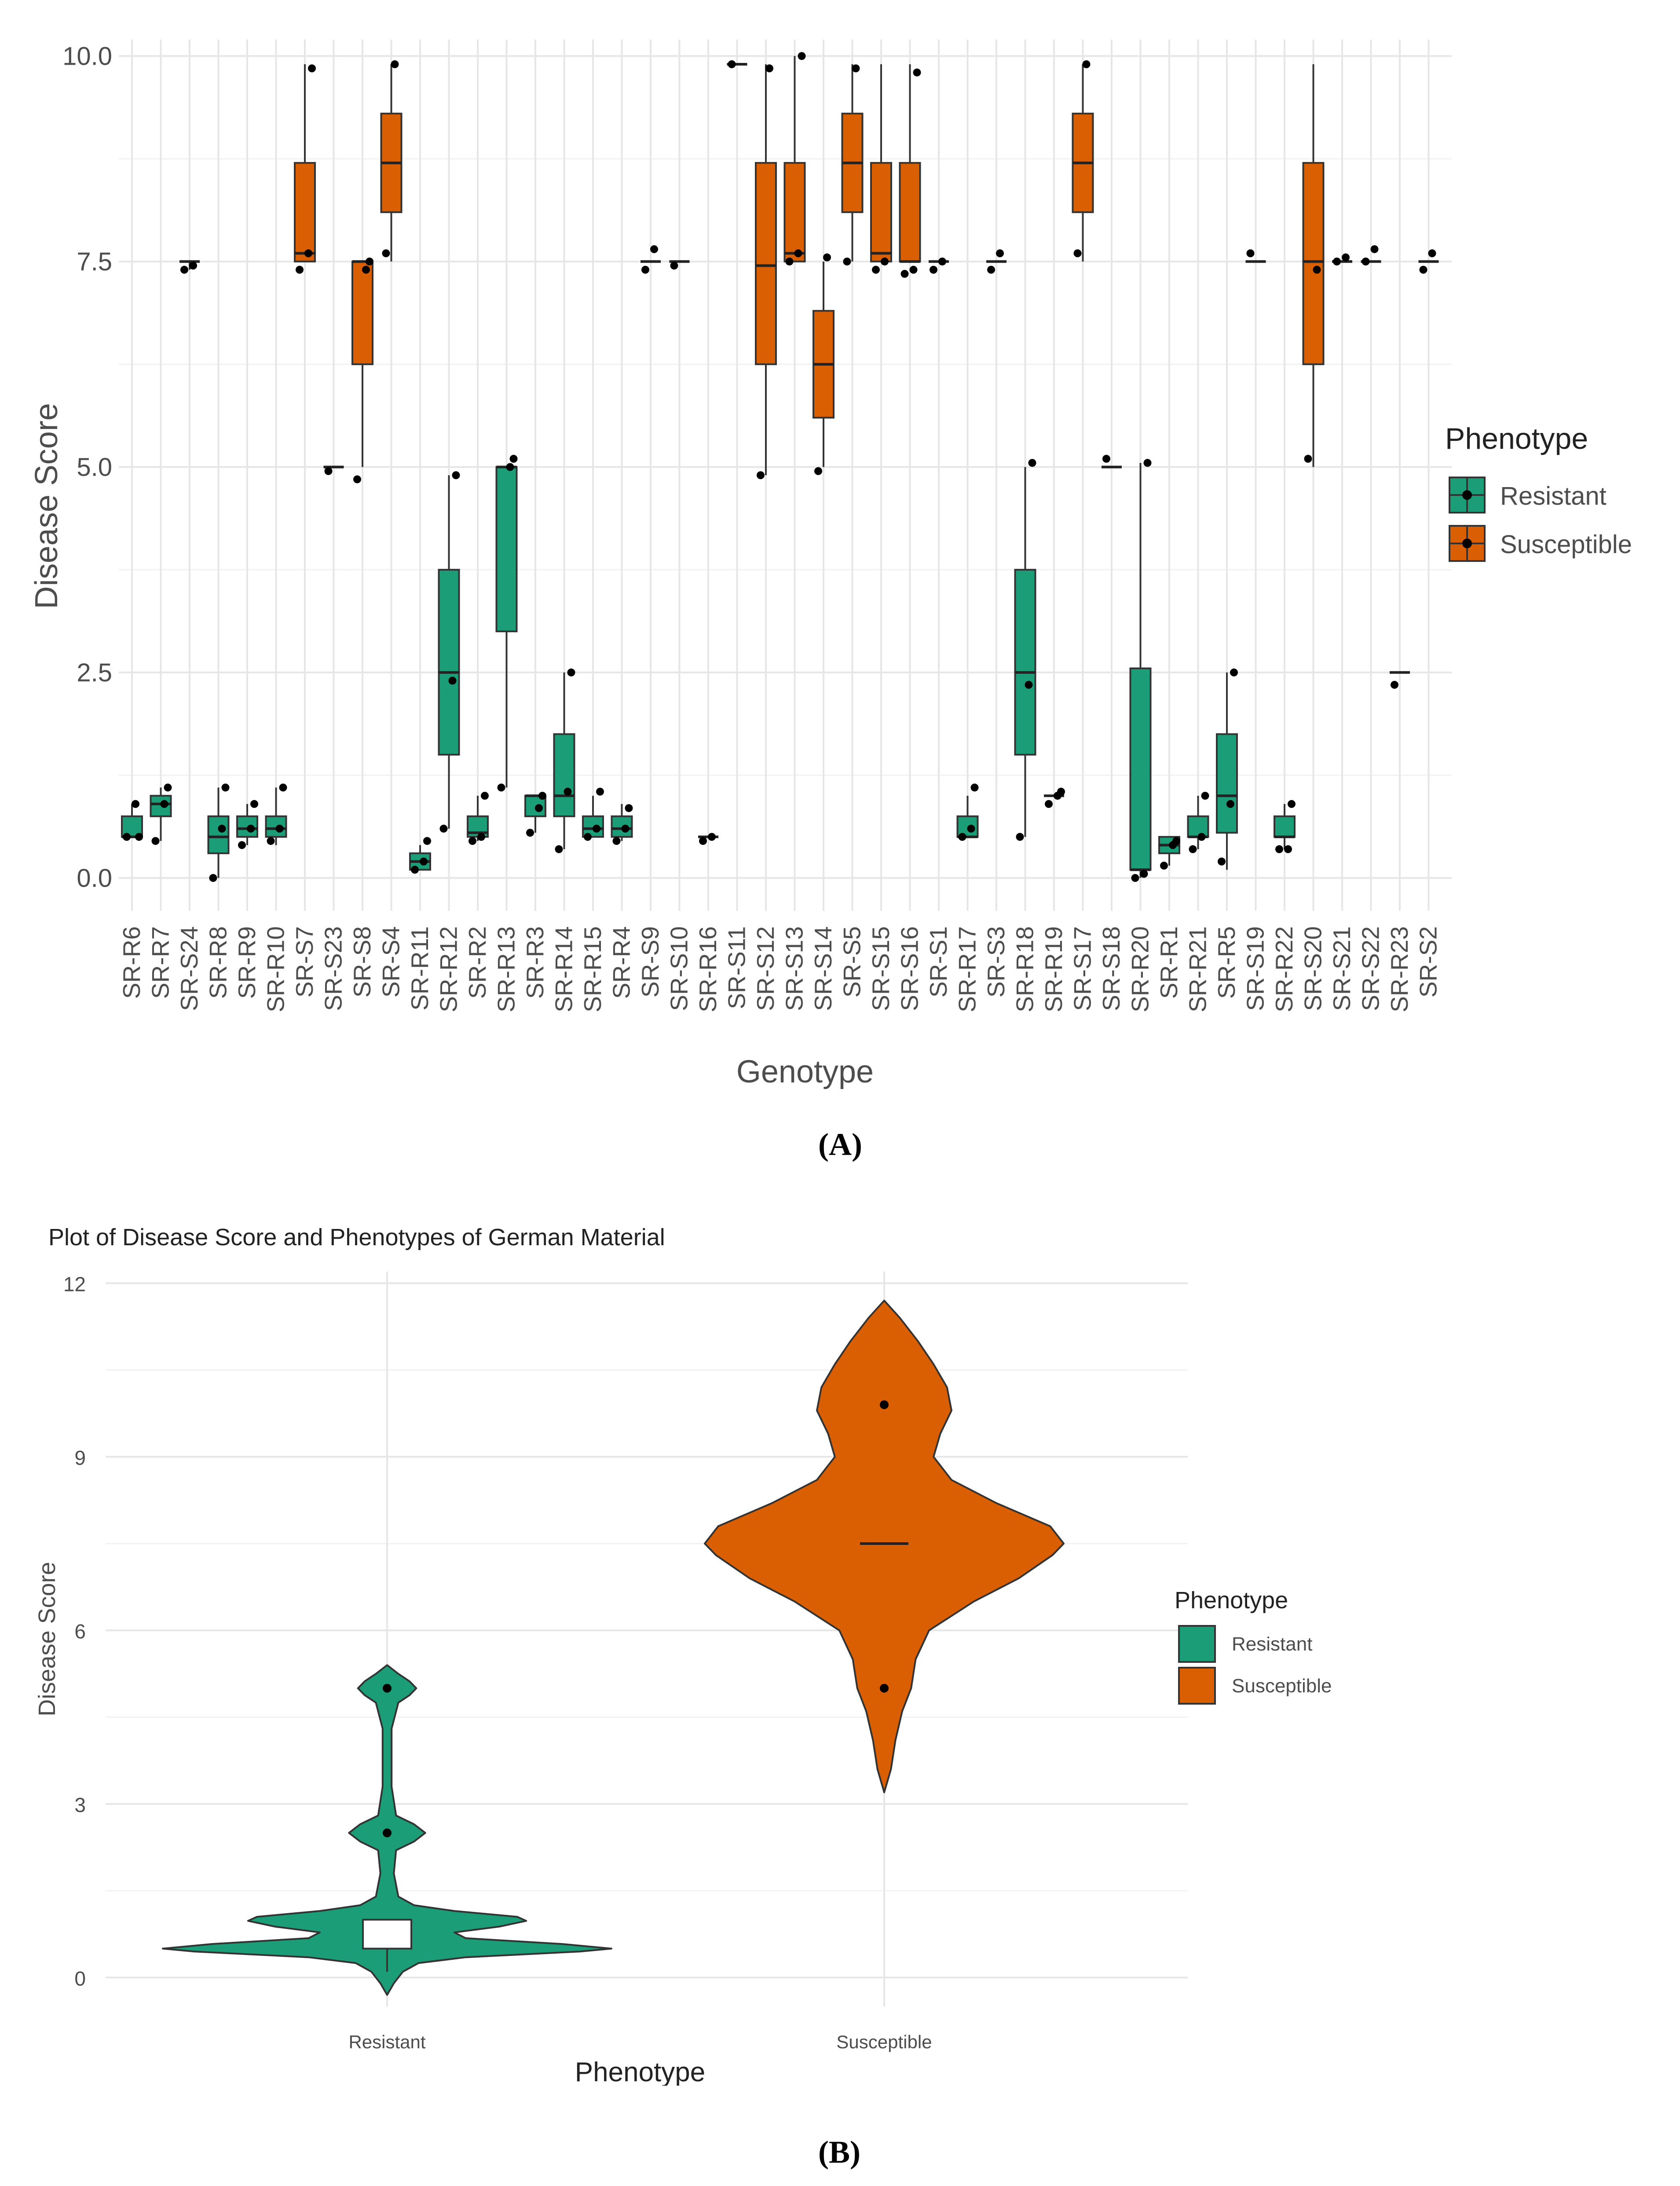 The image size is (1680, 2186). Describe the element at coordinates (305, 169) in the screenshot. I see `box-sr-s7` at that location.